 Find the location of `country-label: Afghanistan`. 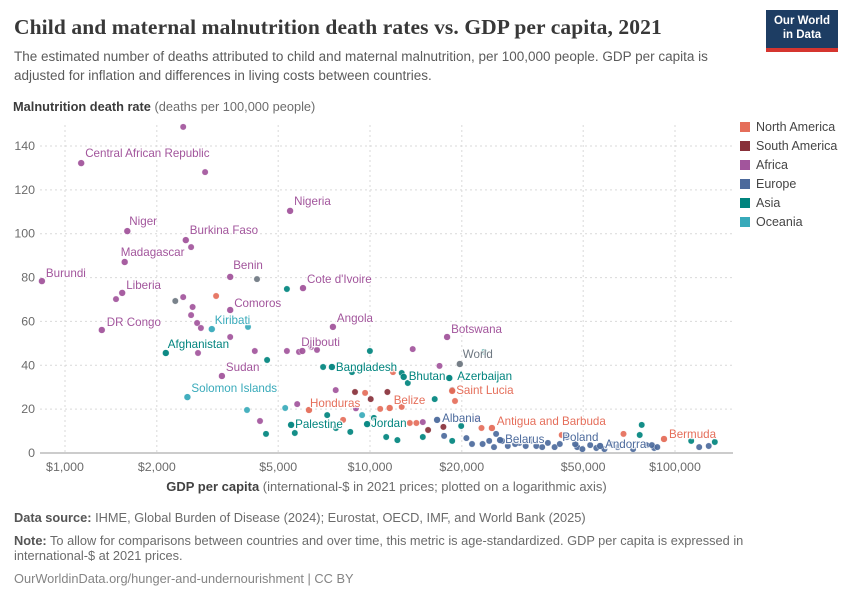

country-label: Afghanistan is located at coordinates (199, 345).